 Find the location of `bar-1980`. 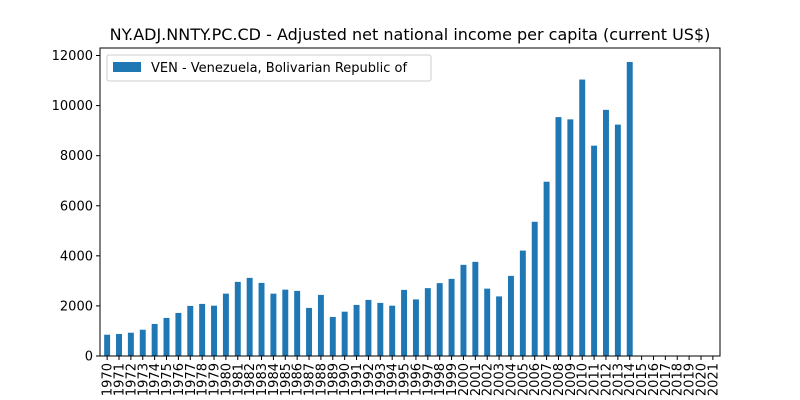

bar-1980 is located at coordinates (225, 324).